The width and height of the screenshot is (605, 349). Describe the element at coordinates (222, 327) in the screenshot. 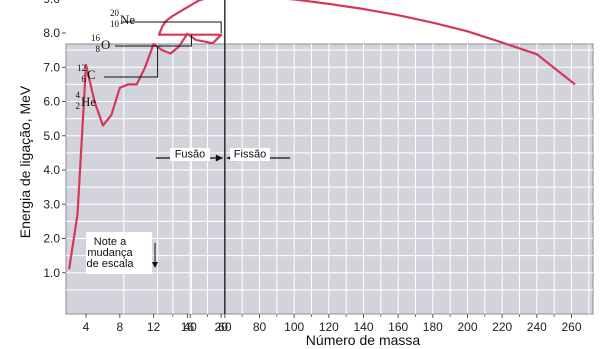

I see `x-tick-label: 20` at that location.